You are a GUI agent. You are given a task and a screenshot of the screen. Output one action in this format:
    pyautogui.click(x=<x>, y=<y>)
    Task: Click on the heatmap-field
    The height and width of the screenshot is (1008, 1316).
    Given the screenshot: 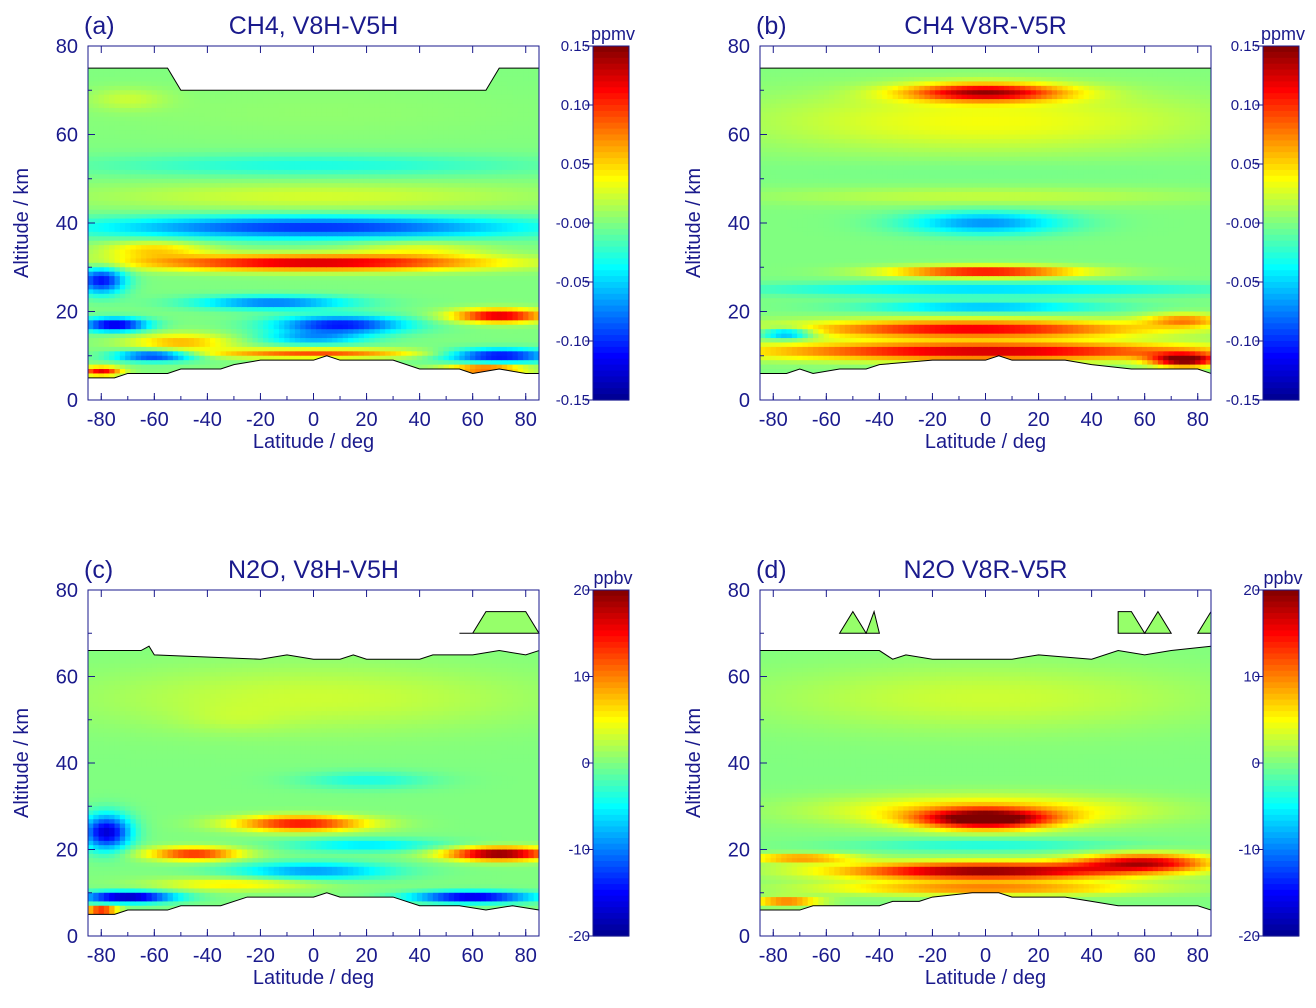 What is the action you would take?
    pyautogui.click(x=985, y=221)
    